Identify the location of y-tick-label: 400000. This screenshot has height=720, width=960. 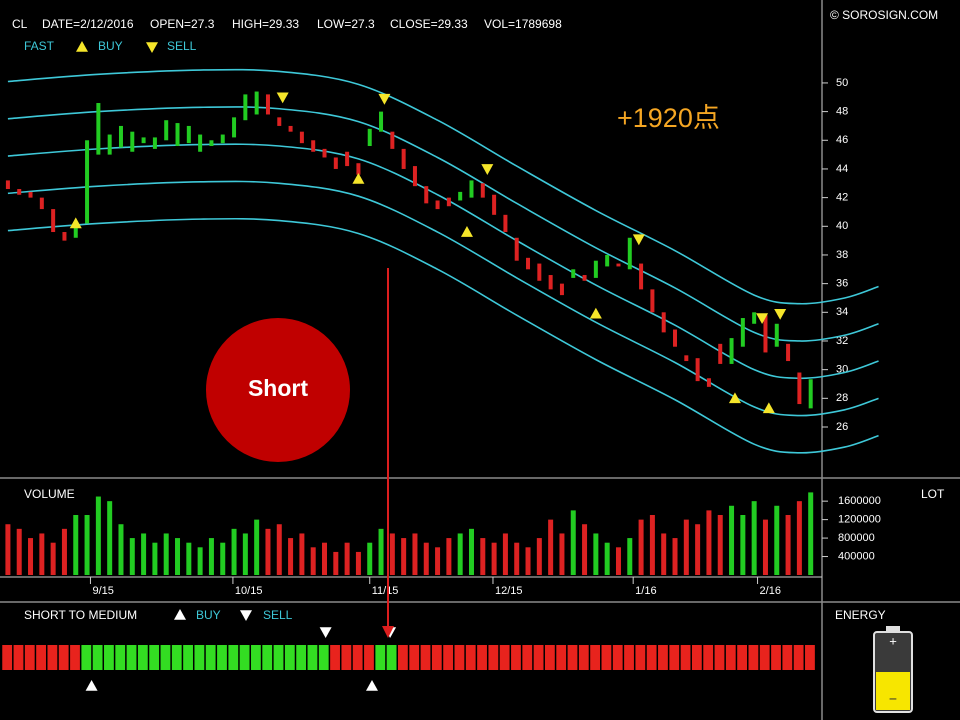
(856, 556).